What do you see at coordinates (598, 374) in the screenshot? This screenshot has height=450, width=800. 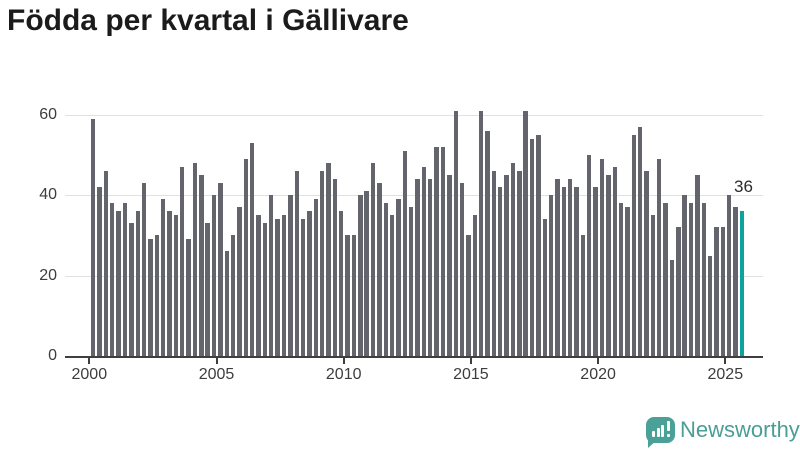 I see `x-axis-tick-label: 2020` at bounding box center [598, 374].